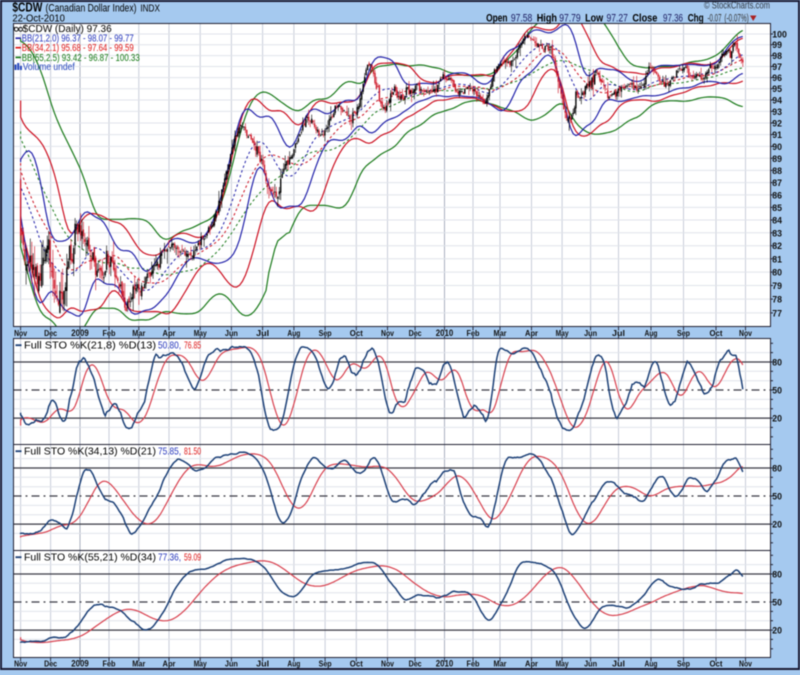  Describe the element at coordinates (777, 159) in the screenshot. I see `svg-text: 89` at that location.